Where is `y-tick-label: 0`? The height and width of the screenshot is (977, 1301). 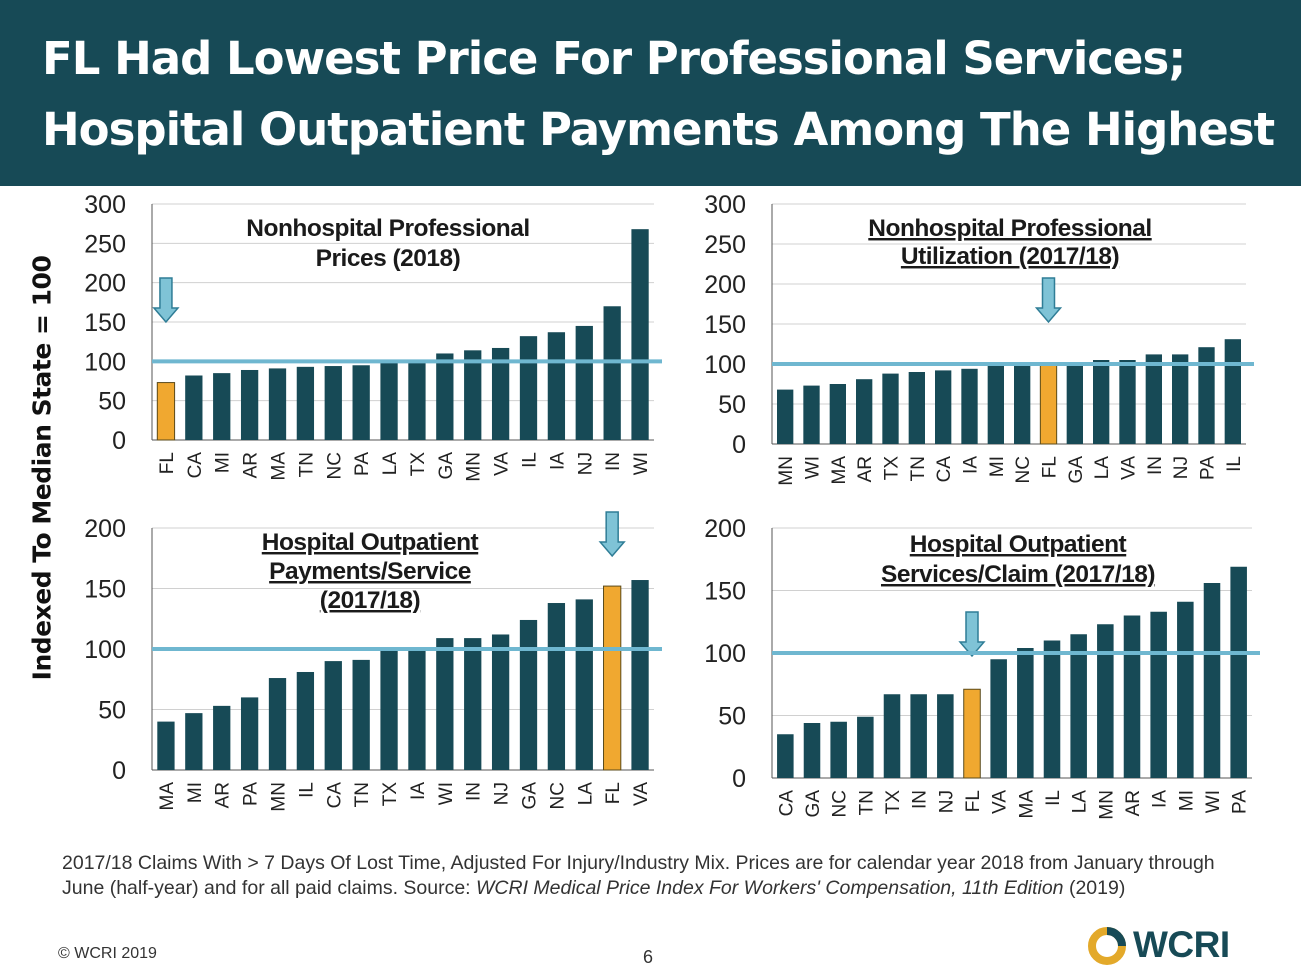 y-tick-label: 0 is located at coordinates (739, 779).